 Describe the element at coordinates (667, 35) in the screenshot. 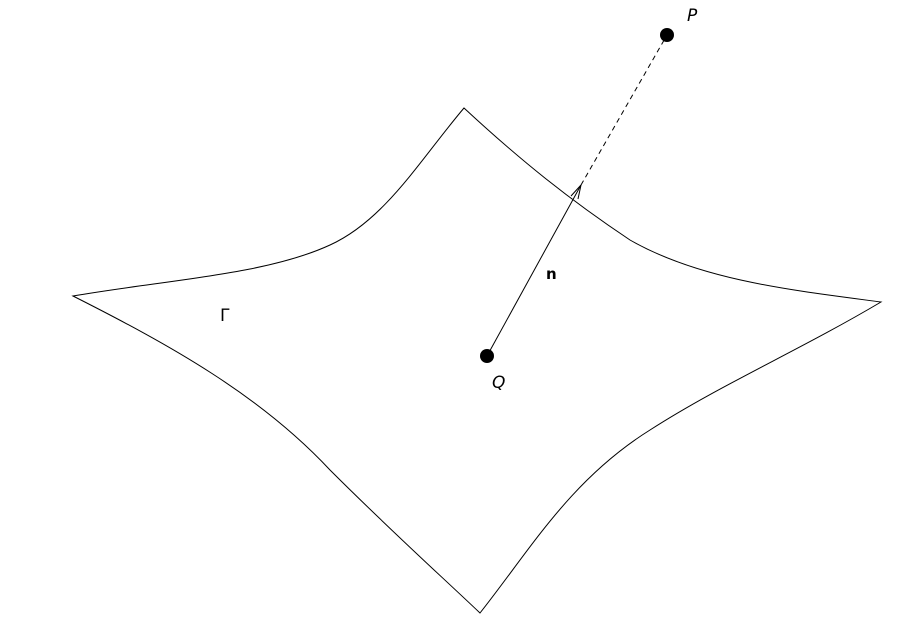

I see `point-p-marker` at that location.